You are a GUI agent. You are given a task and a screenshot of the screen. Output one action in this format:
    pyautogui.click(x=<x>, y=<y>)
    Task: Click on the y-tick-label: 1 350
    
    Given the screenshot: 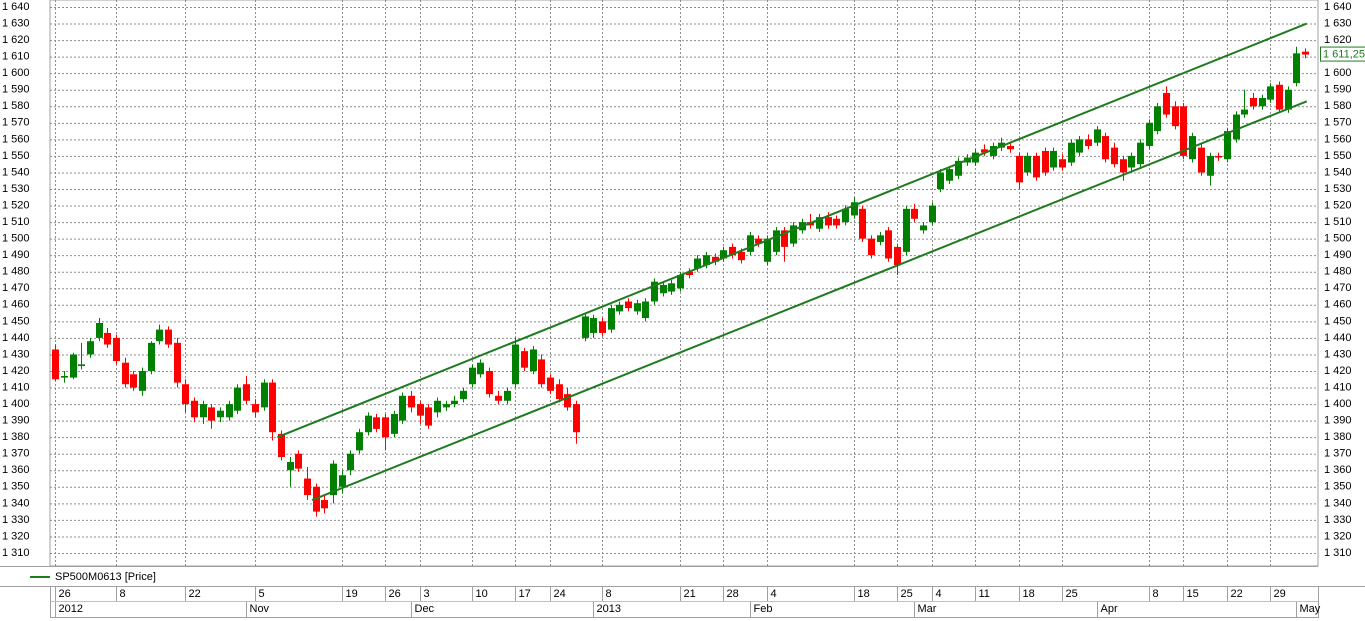 What is the action you would take?
    pyautogui.click(x=16, y=487)
    